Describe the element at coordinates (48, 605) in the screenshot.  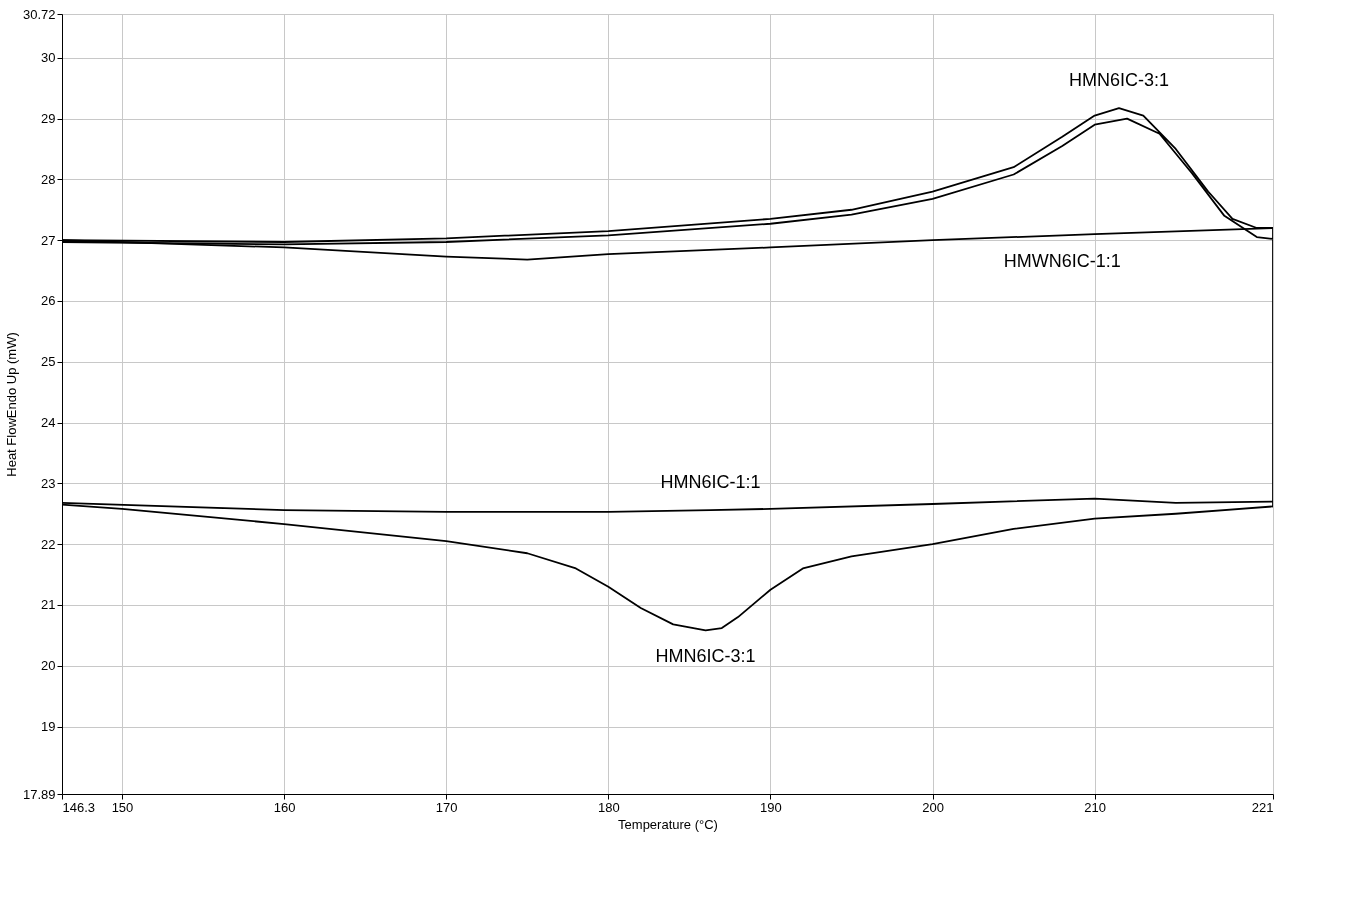
I see `y-tick-label: 21` at that location.